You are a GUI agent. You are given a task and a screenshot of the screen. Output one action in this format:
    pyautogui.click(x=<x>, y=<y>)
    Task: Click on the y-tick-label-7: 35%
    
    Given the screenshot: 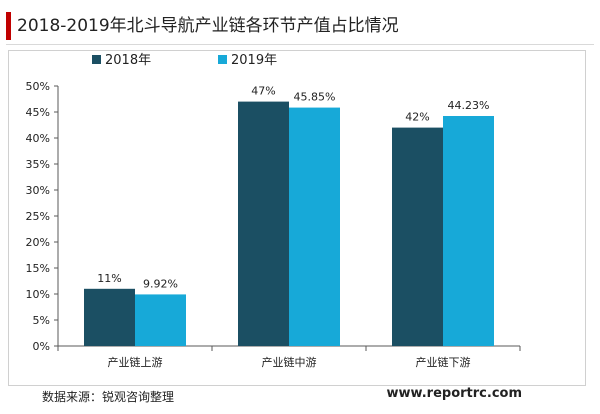 What is the action you would take?
    pyautogui.click(x=38, y=164)
    